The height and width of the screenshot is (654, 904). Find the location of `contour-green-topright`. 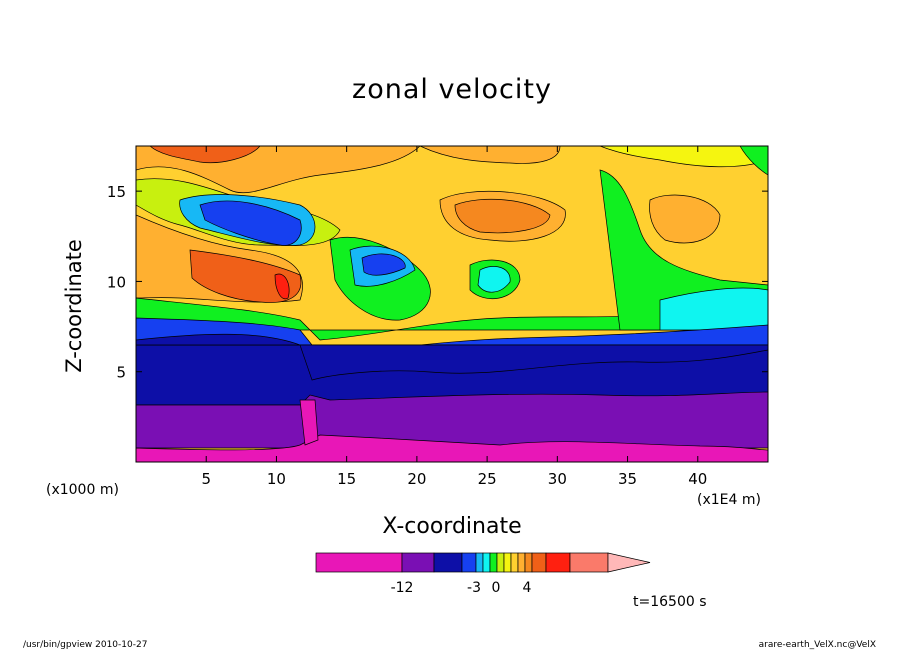

contour-green-topright is located at coordinates (753, 161).